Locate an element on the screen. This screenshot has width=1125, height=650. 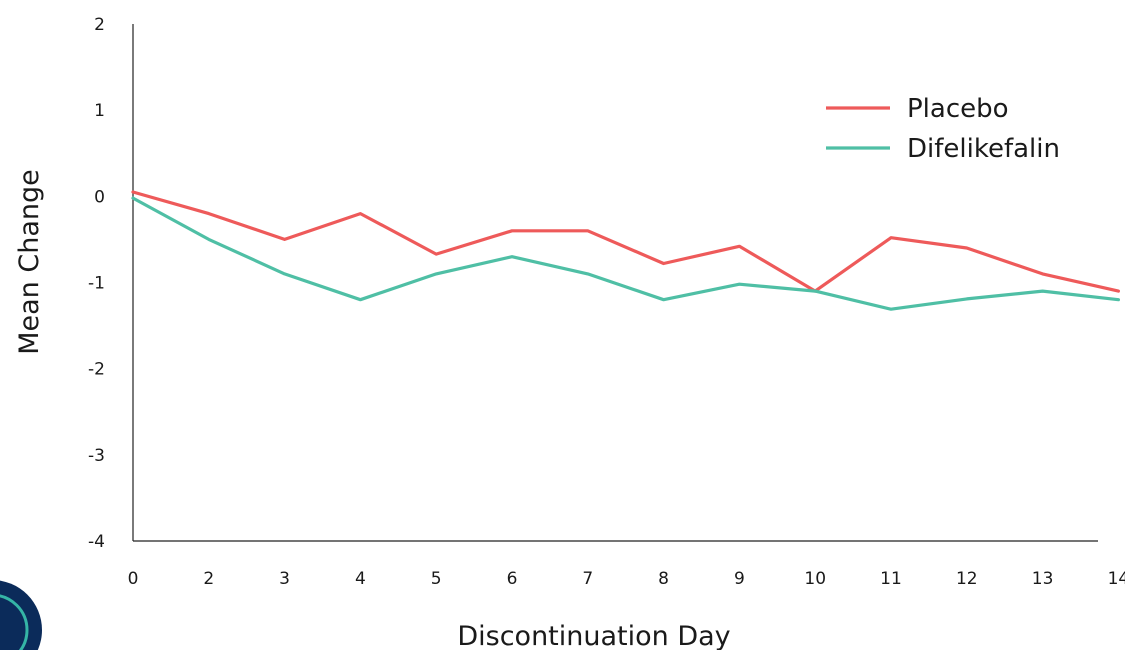
x-tick-label: 10 is located at coordinates (815, 579).